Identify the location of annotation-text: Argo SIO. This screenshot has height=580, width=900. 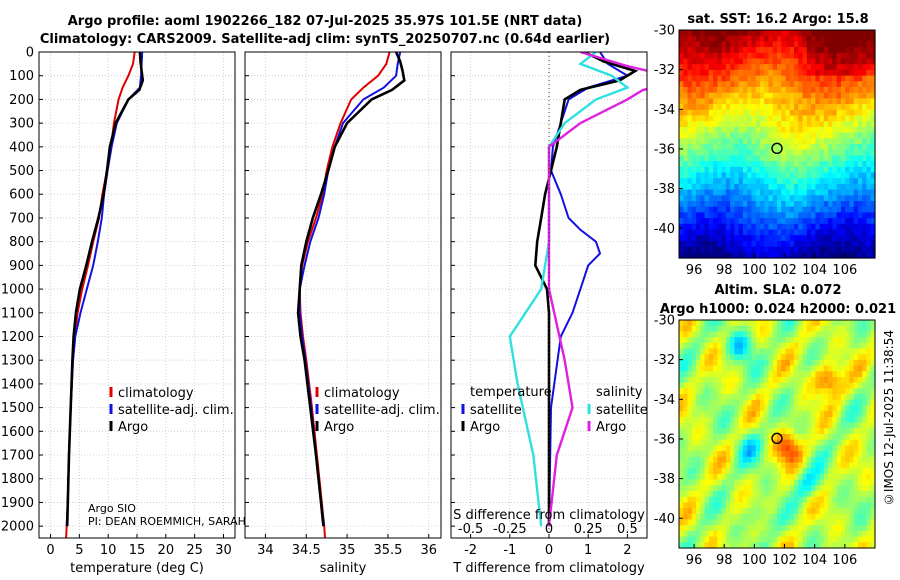
(112, 508).